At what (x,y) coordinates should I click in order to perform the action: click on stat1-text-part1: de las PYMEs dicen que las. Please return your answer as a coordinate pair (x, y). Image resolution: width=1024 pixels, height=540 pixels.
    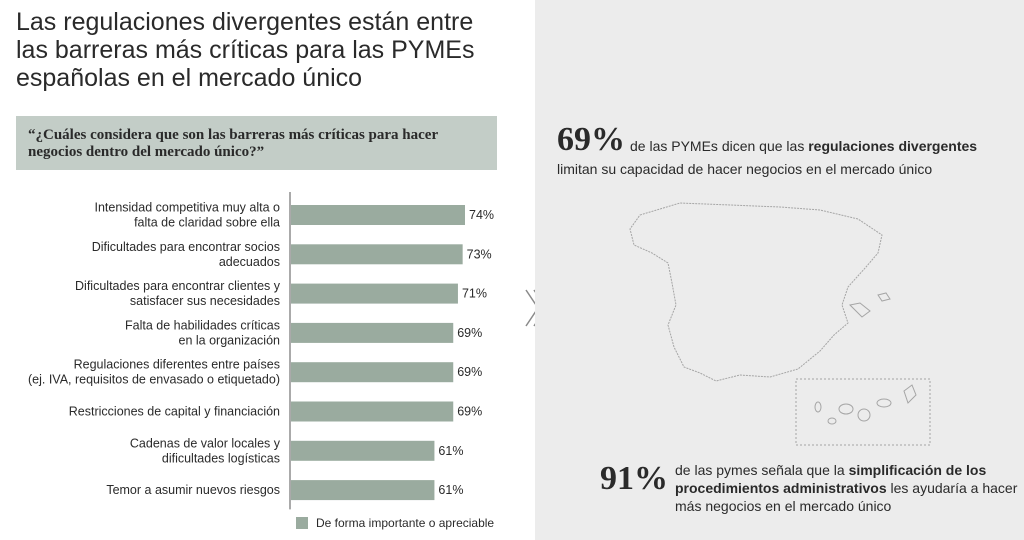
    Looking at the image, I should click on (719, 146).